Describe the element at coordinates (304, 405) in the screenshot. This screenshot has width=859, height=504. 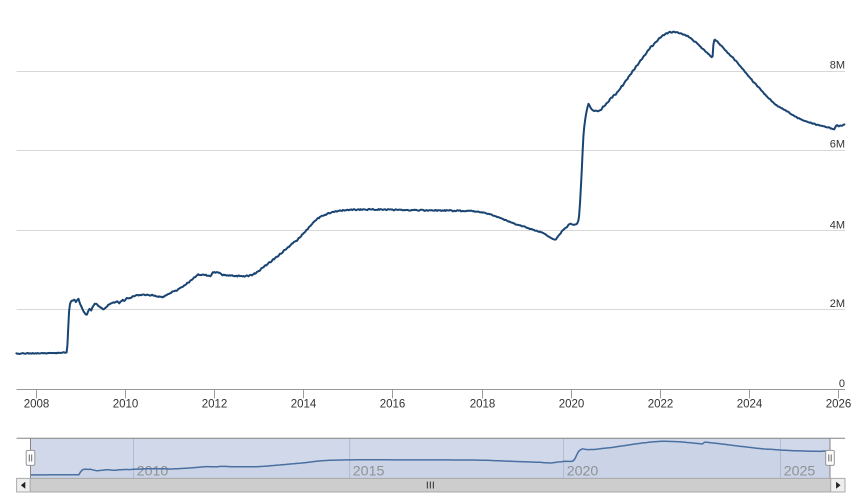
I see `svg-text: 2014` at that location.